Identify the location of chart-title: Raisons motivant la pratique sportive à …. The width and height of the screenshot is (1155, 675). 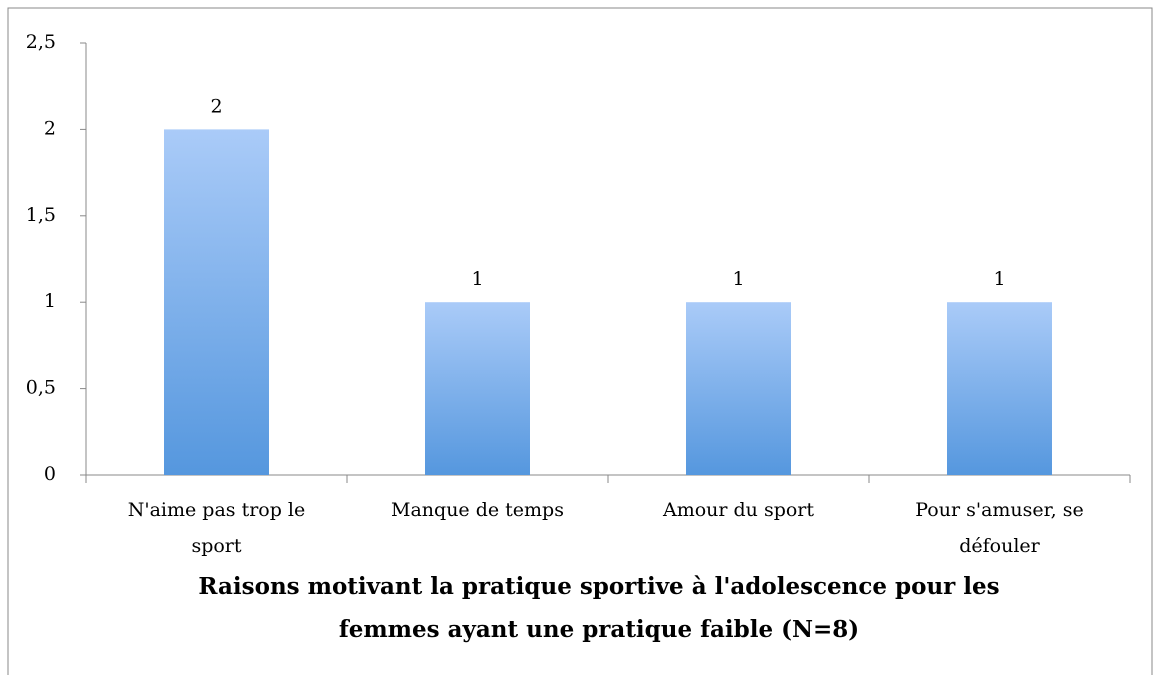
(599, 608).